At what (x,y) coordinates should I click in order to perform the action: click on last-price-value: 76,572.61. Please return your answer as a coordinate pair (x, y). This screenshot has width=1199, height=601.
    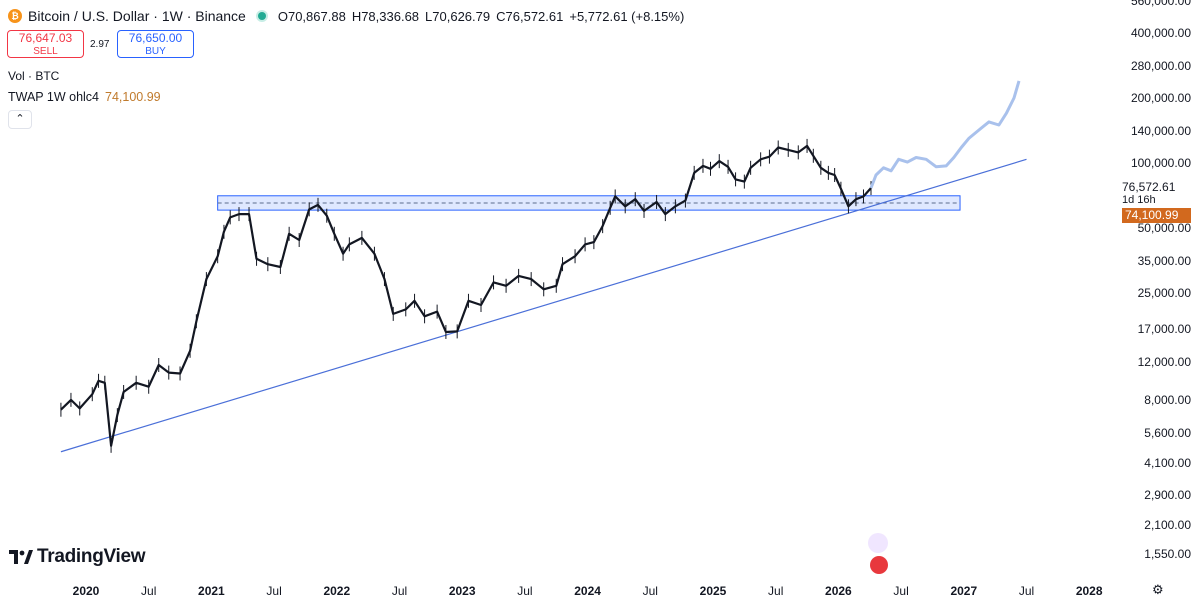
    Looking at the image, I should click on (1149, 187).